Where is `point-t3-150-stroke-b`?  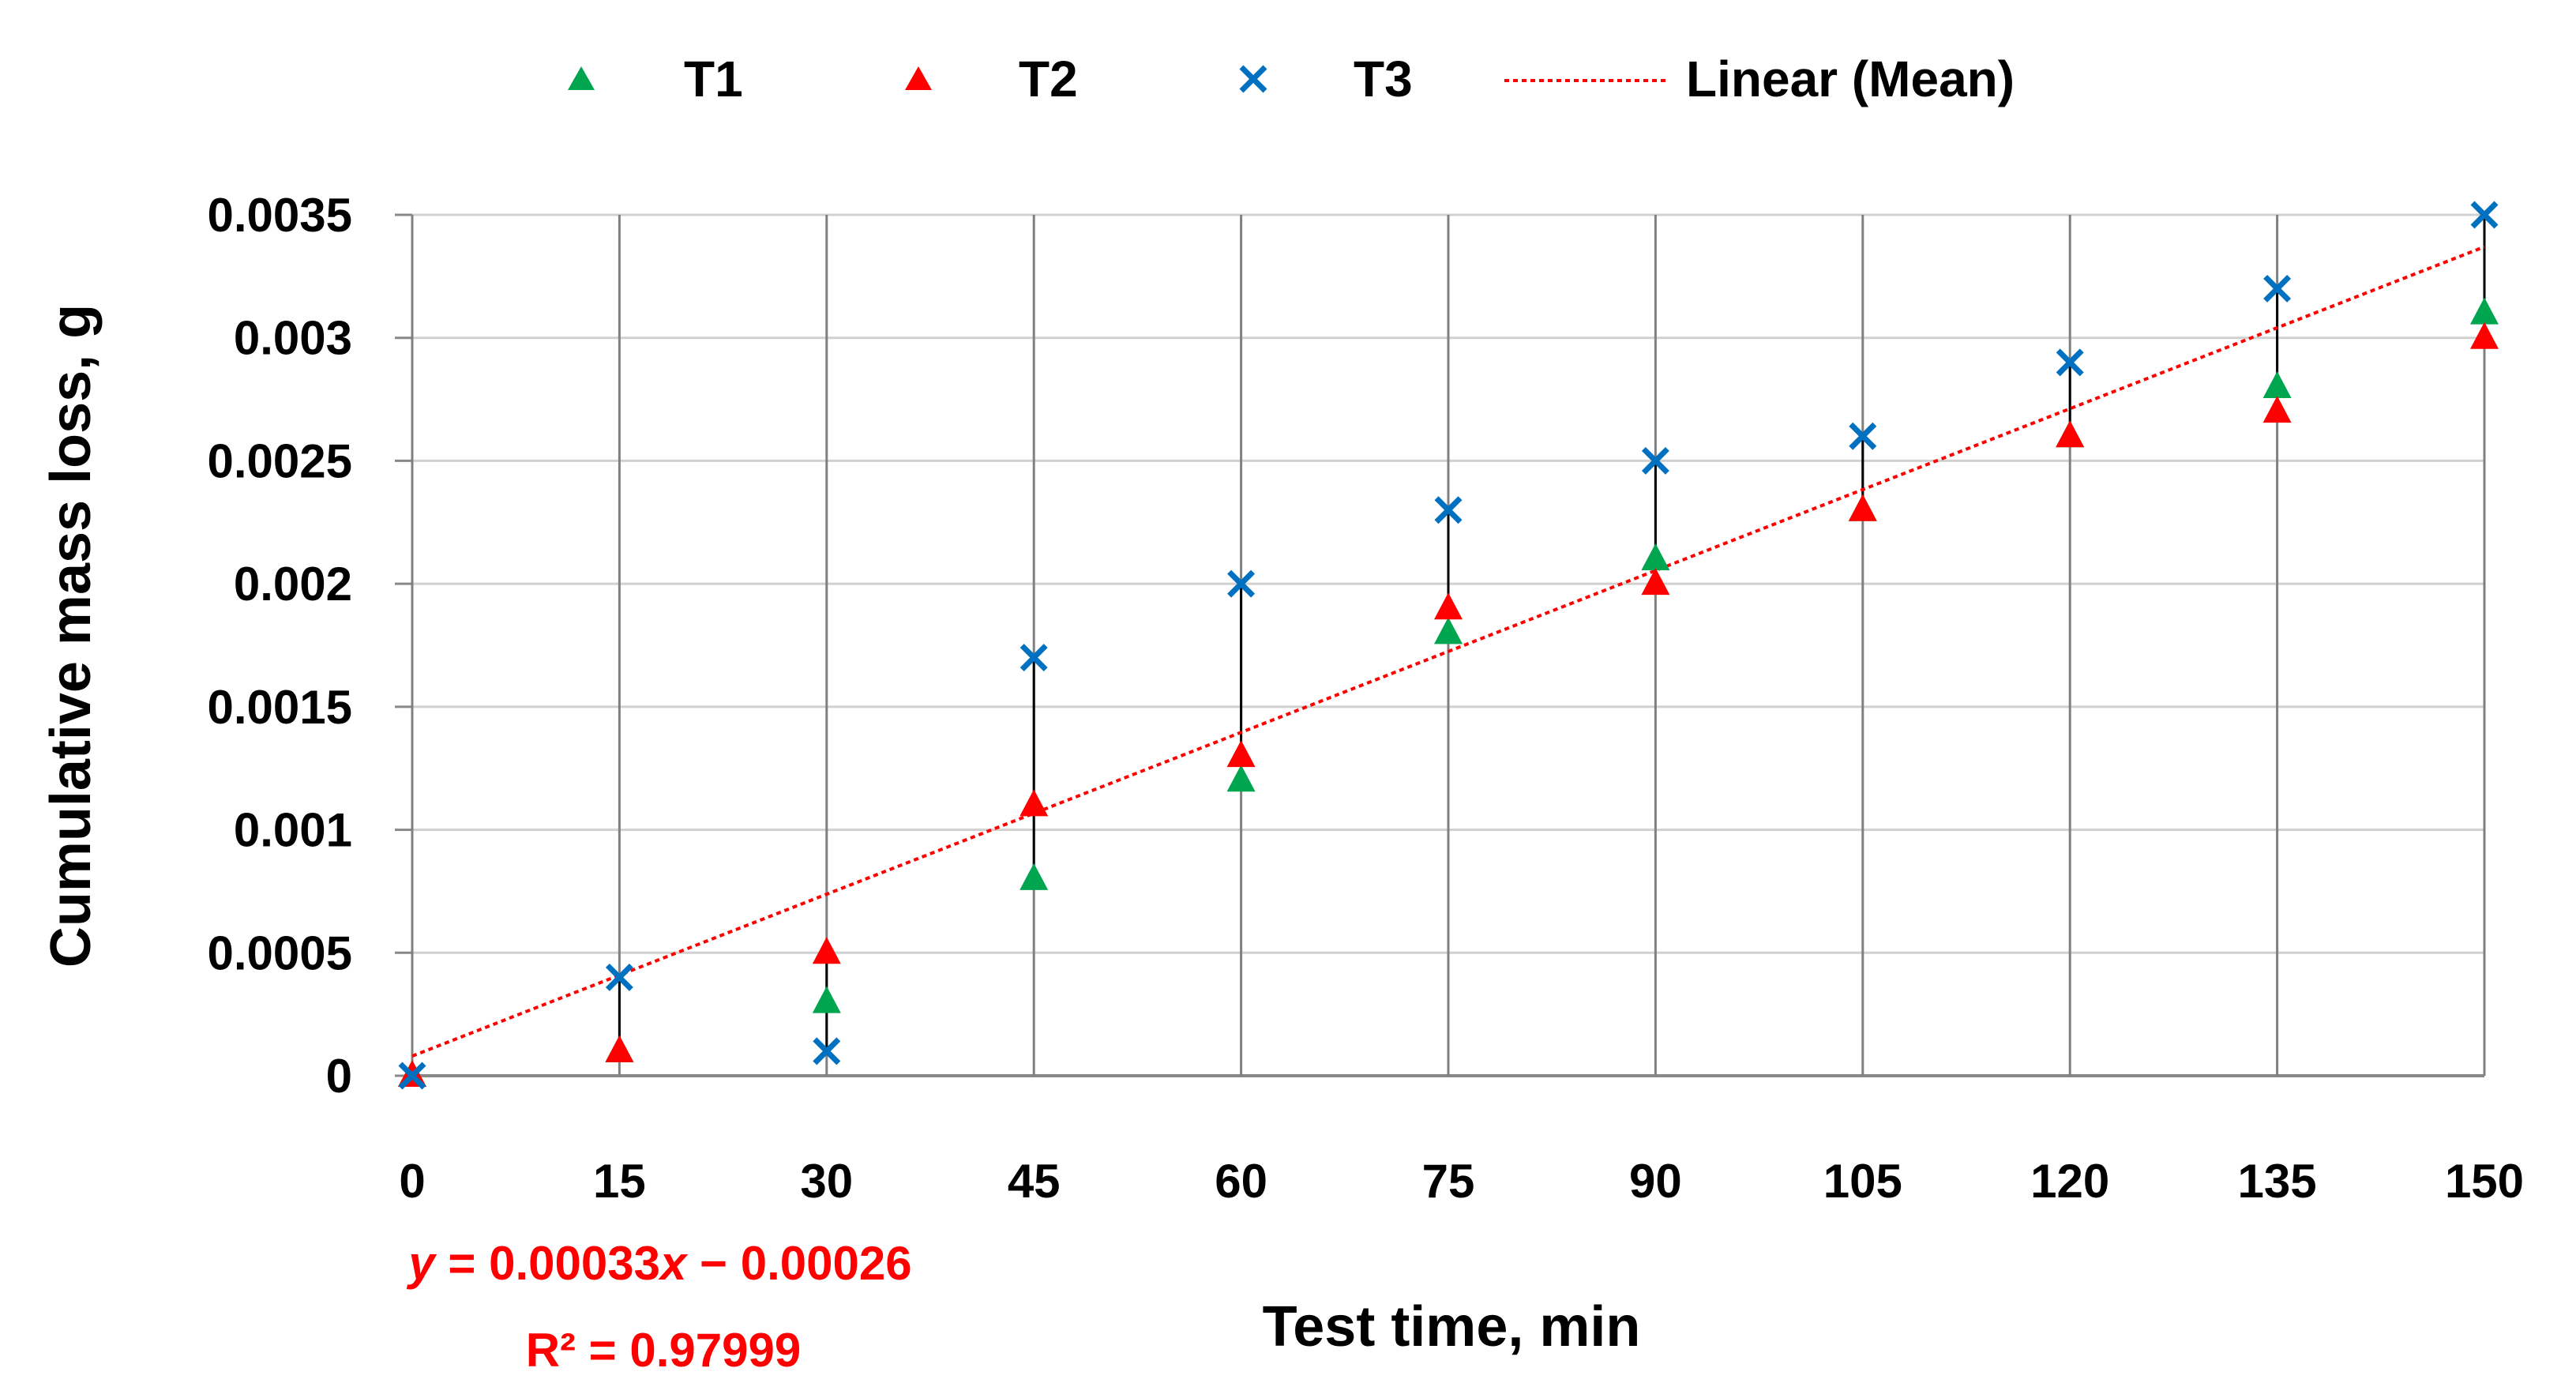
point-t3-150-stroke-b is located at coordinates (2484, 215).